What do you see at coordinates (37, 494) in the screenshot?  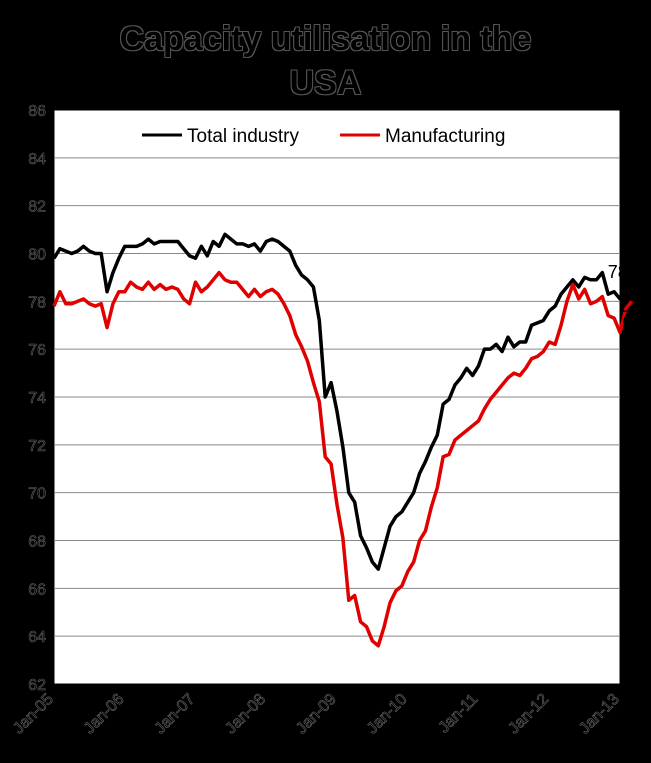 I see `y-tick-label: 70` at bounding box center [37, 494].